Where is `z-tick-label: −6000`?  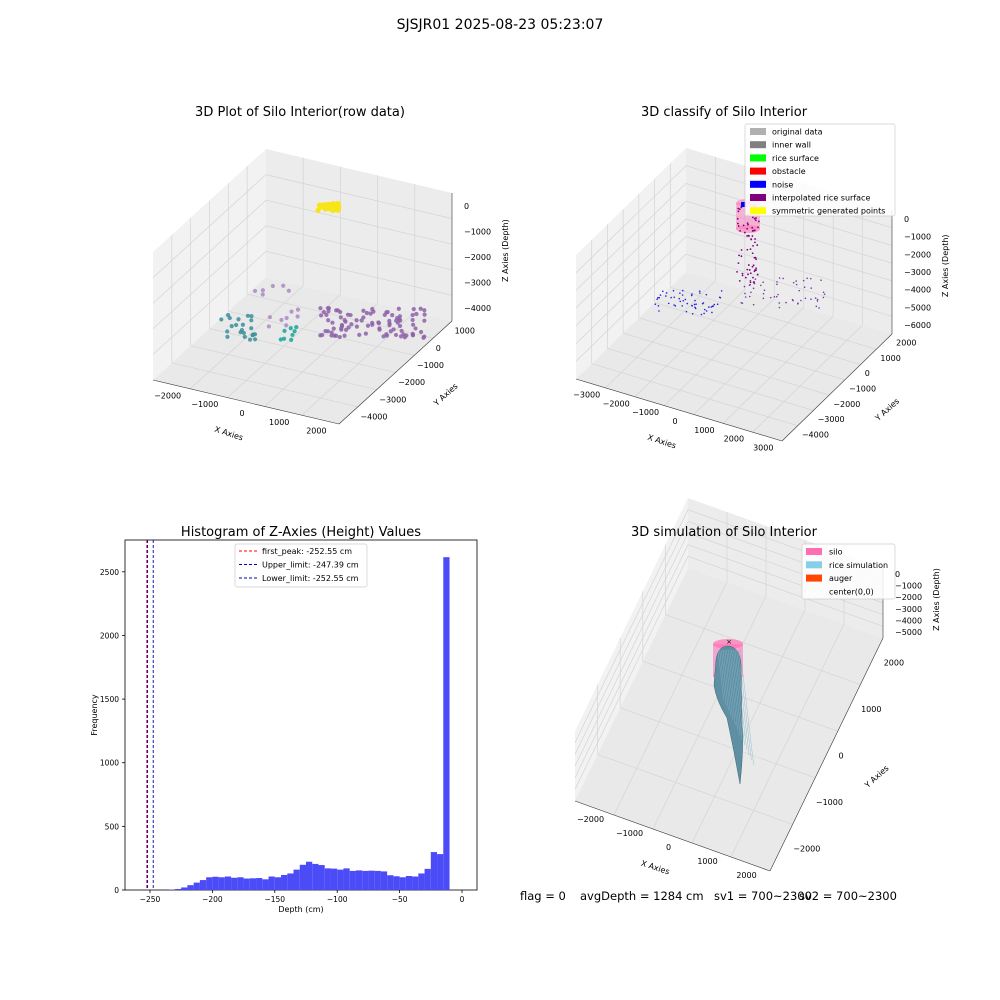
z-tick-label: −6000 is located at coordinates (917, 325).